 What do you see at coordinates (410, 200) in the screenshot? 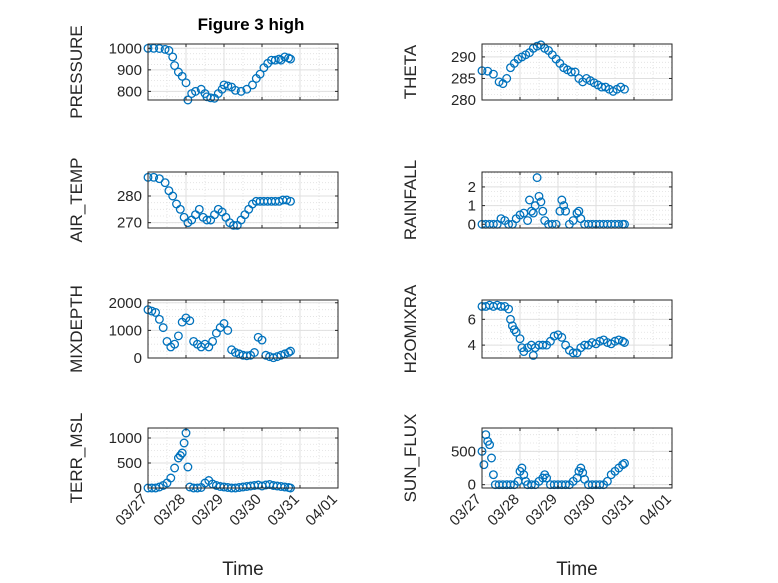
I see `y-axis-label: RAINFALL` at bounding box center [410, 200].